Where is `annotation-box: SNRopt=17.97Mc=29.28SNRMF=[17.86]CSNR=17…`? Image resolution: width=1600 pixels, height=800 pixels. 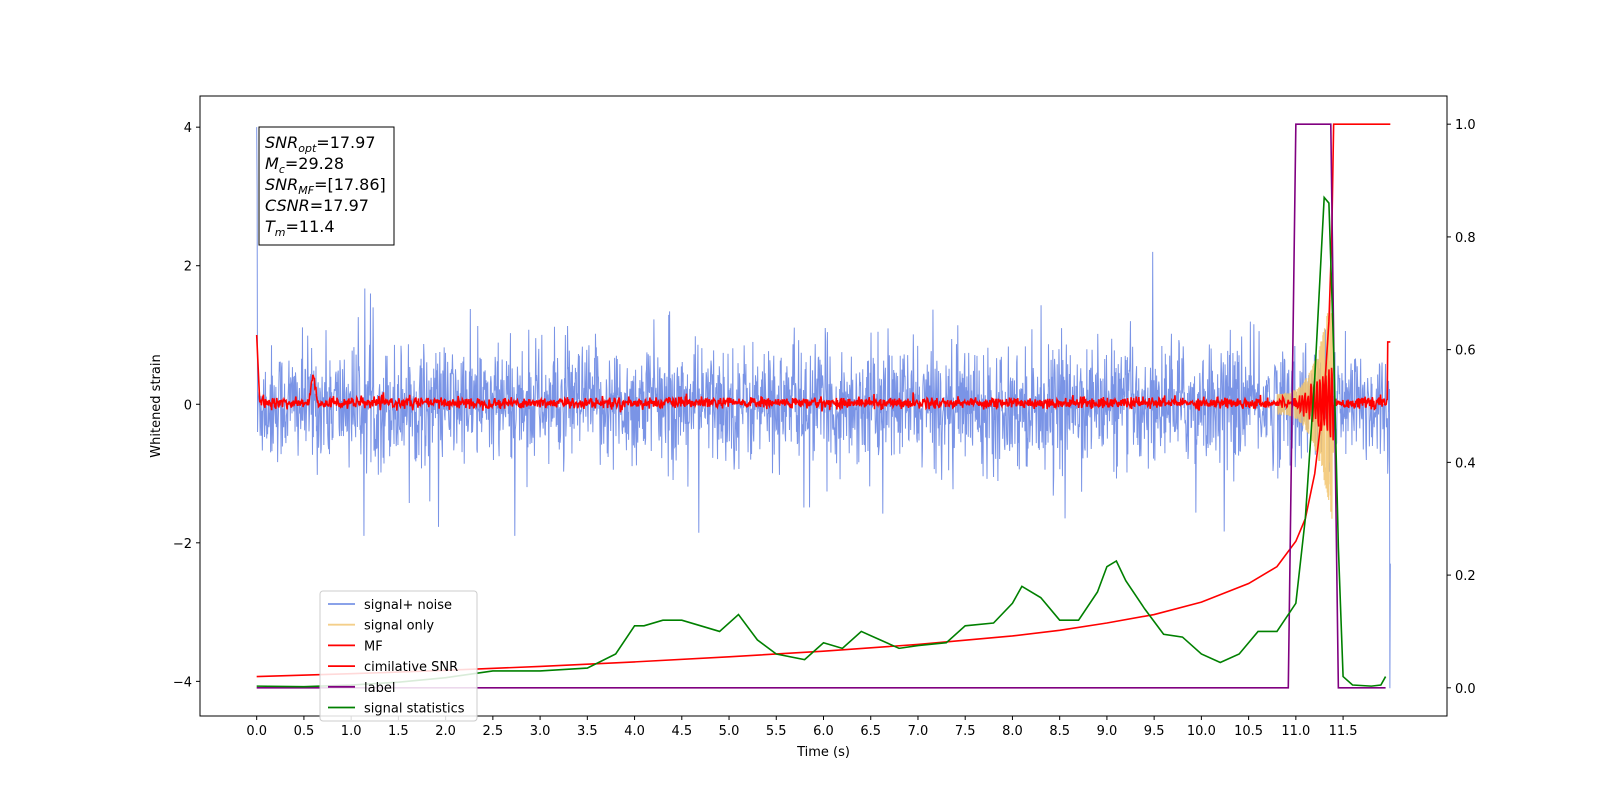 annotation-box: SNRopt=17.97Mc=29.28SNRMF=[17.86]CSNR=17… is located at coordinates (326, 186).